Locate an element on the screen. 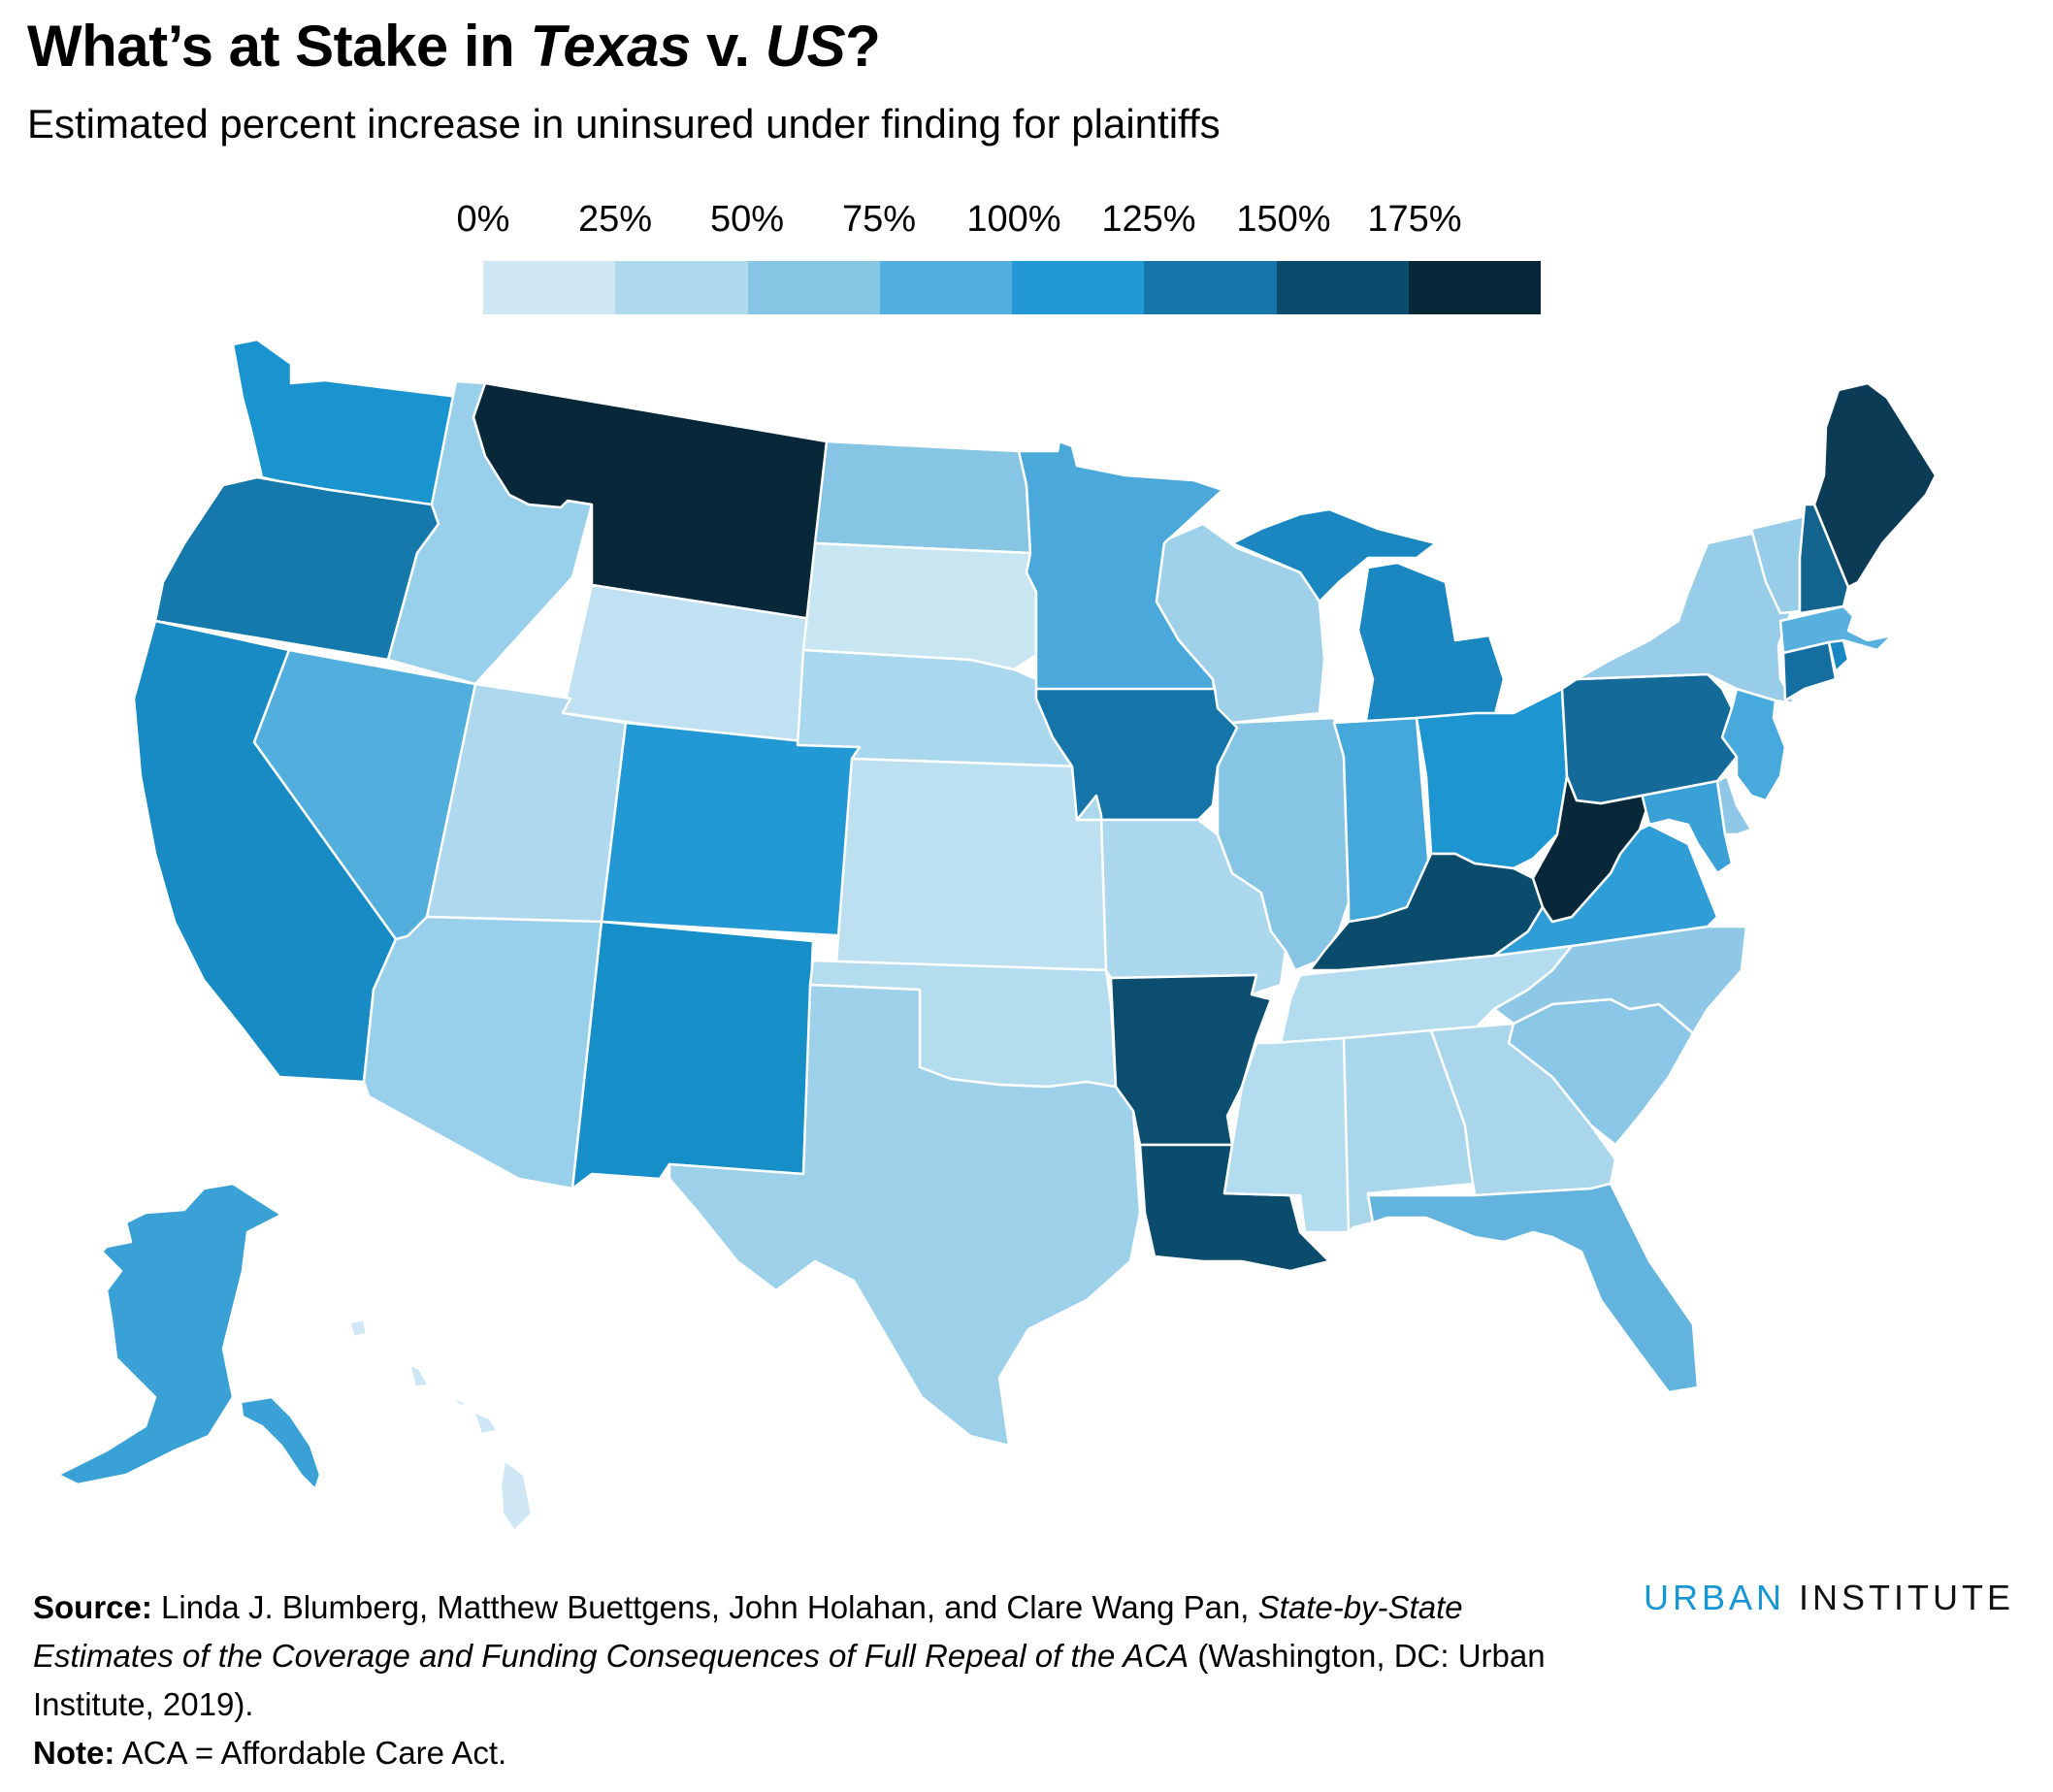 This screenshot has height=1792, width=2053. logo-institute: INSTITUTE is located at coordinates (1907, 1597).